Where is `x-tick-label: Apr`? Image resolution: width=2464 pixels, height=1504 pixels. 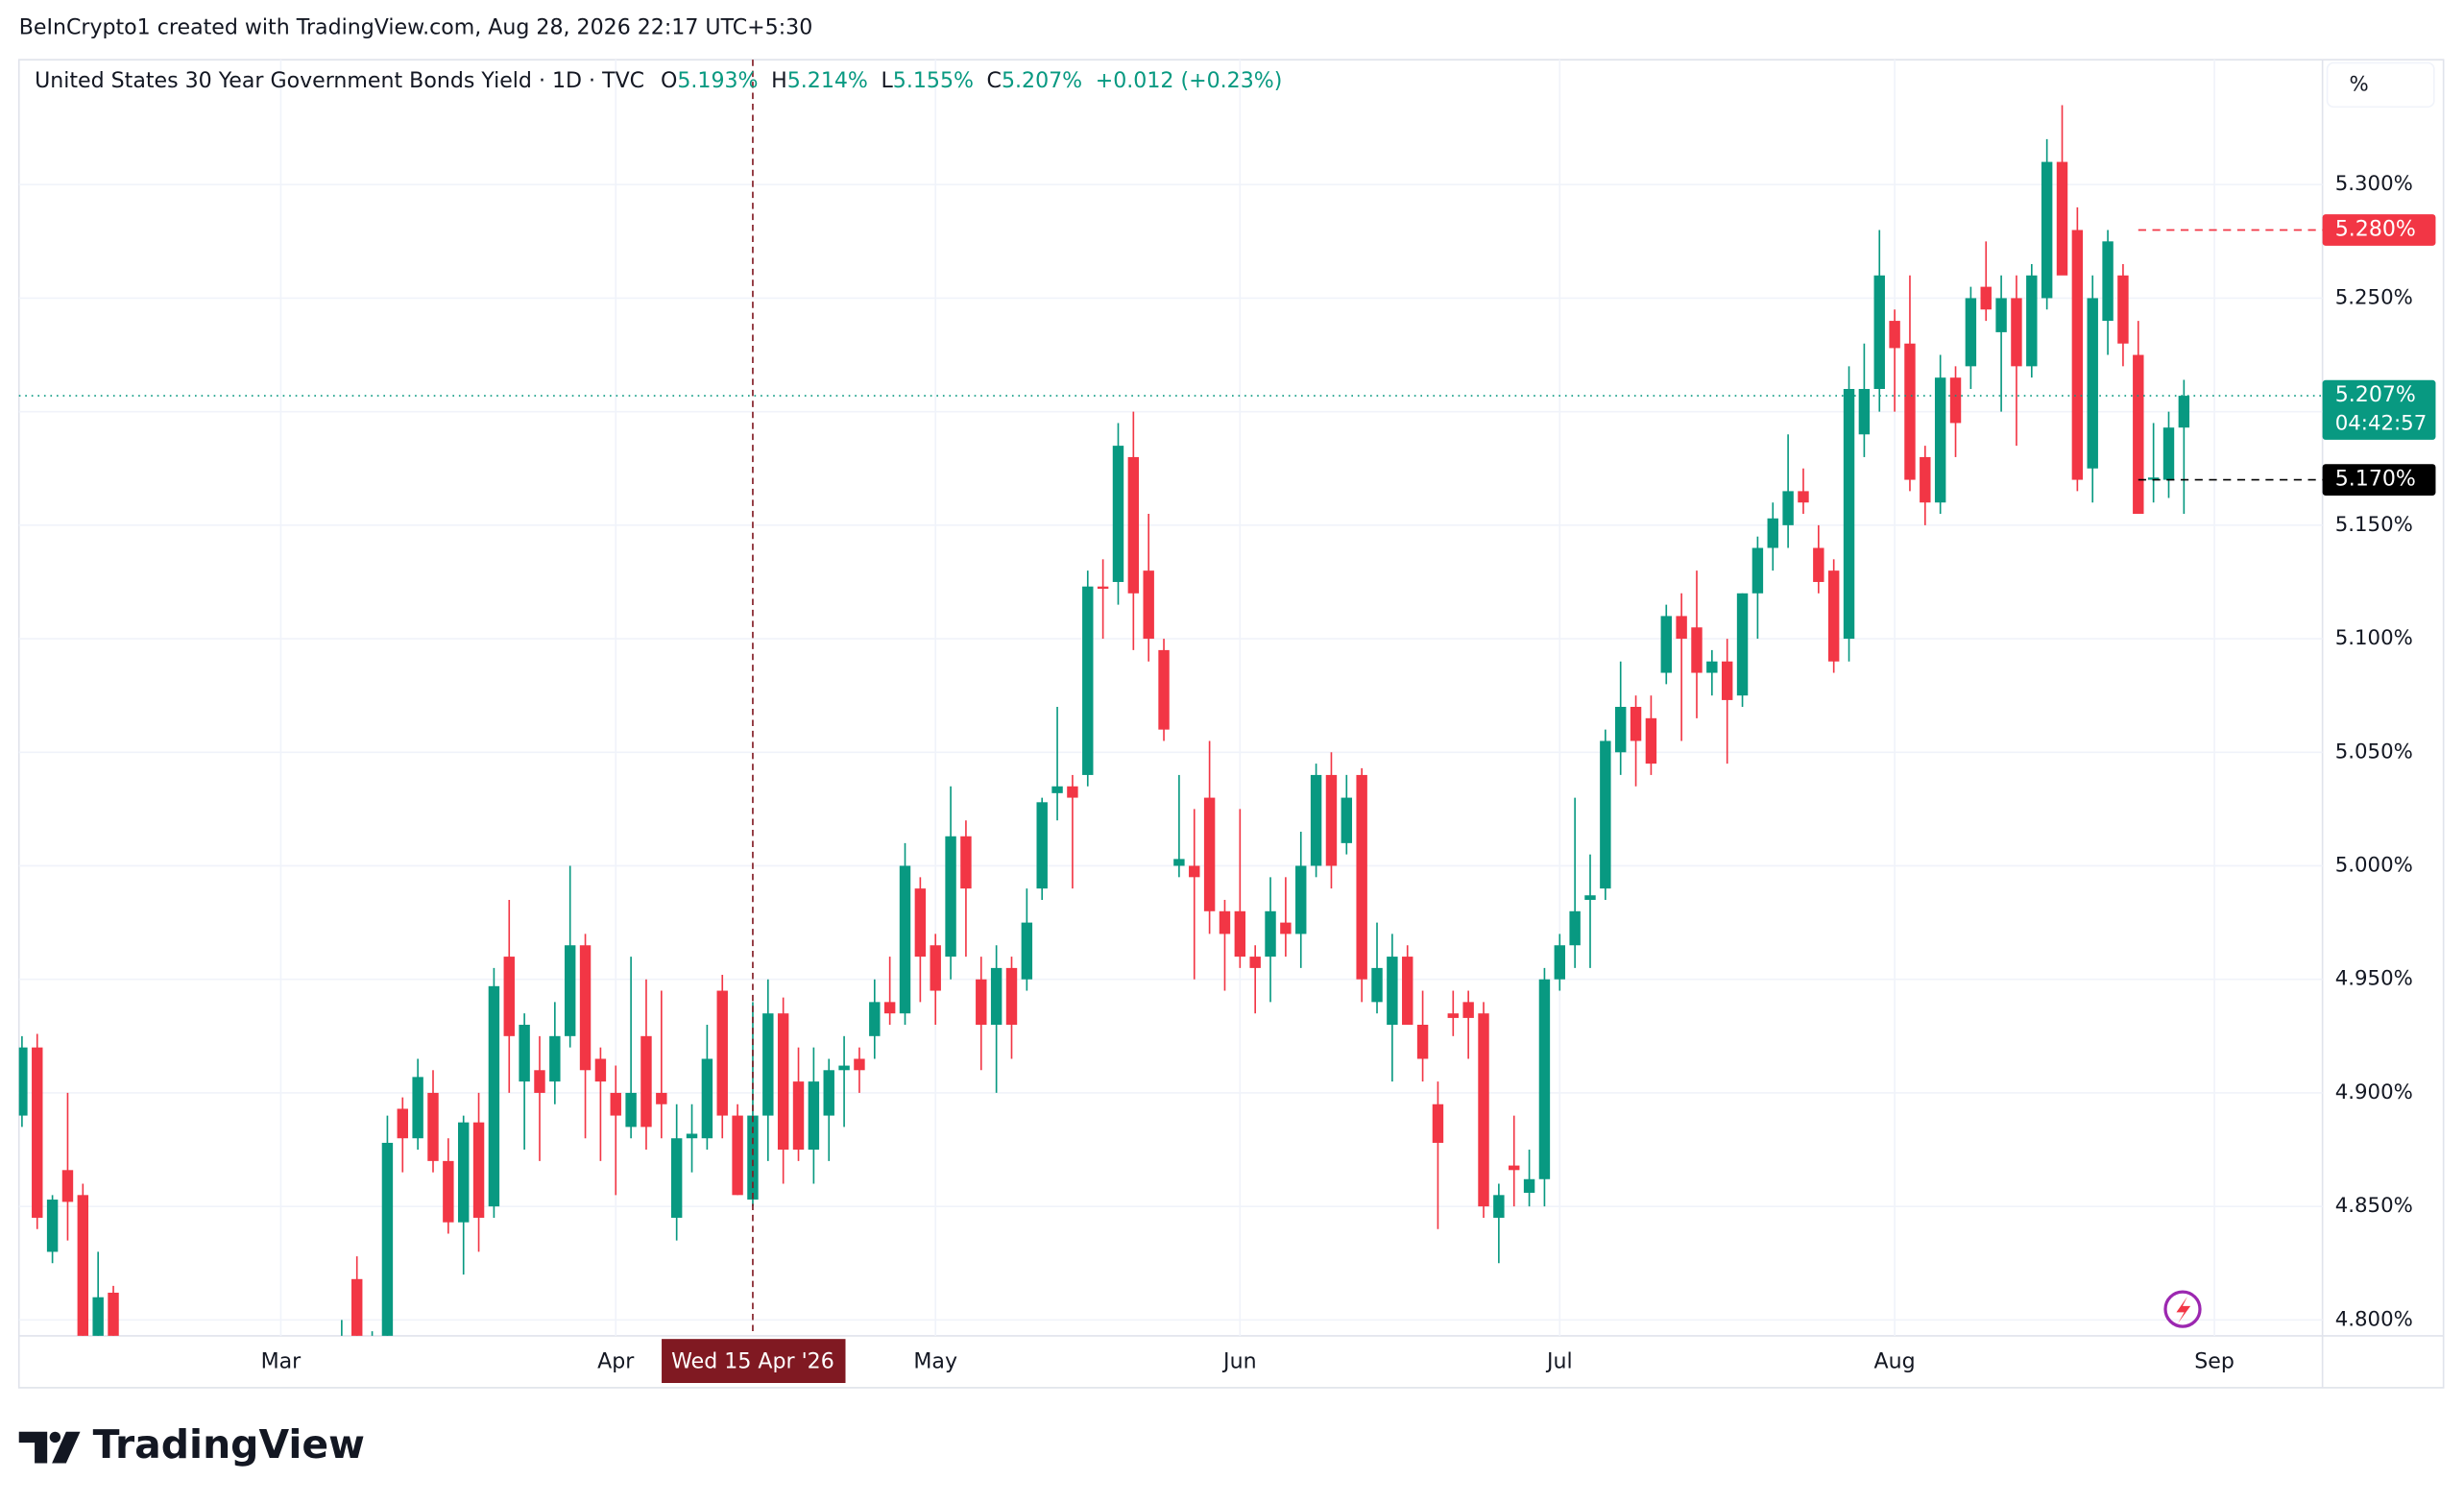 x-tick-label: Apr is located at coordinates (616, 1361).